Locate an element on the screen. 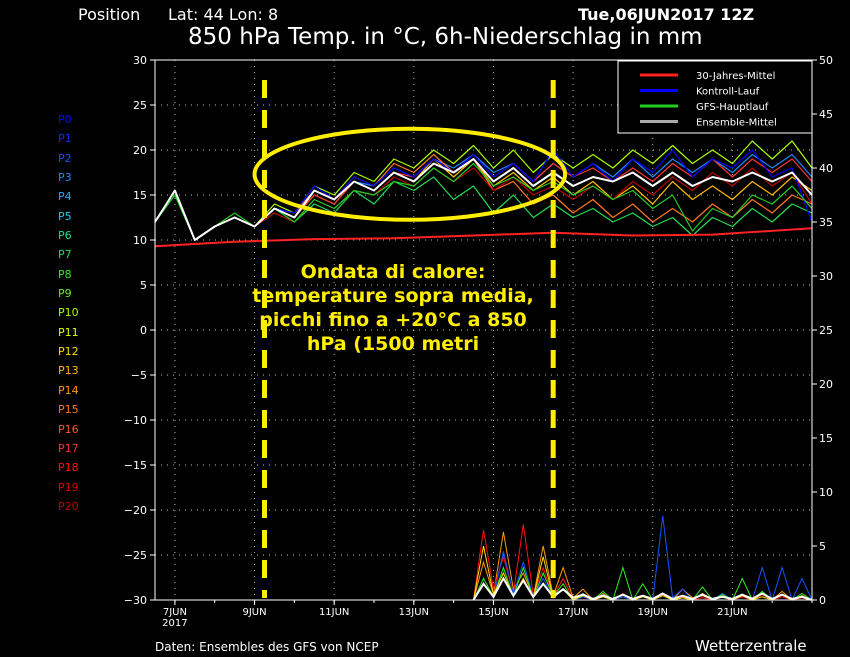 The width and height of the screenshot is (850, 657). x-tick-label: 15JUN is located at coordinates (493, 612).